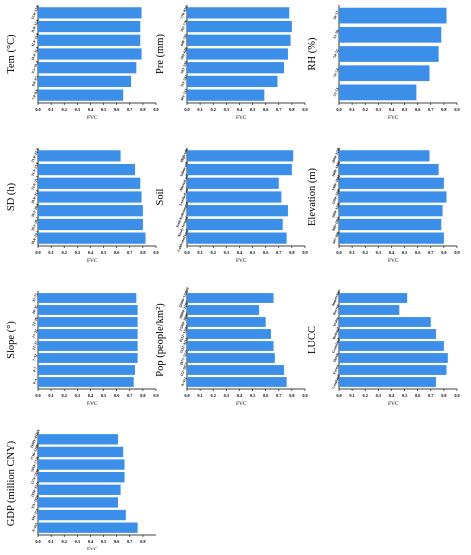  Describe the element at coordinates (184, 169) in the screenshot. I see `category-label: Saline soil` at that location.